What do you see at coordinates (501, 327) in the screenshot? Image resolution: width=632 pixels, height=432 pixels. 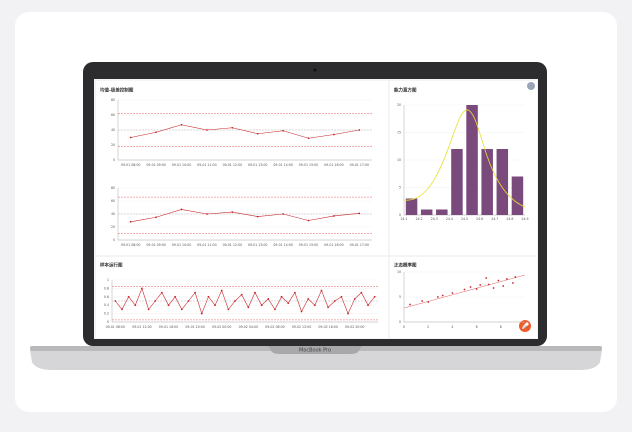 I see `x-tick-label: 8` at bounding box center [501, 327].